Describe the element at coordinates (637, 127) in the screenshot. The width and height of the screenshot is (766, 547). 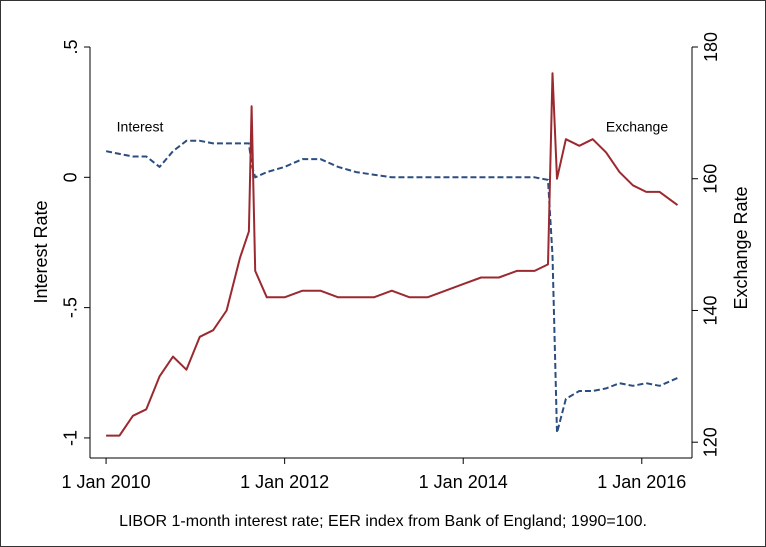
I see `annotation: Exchange` at that location.